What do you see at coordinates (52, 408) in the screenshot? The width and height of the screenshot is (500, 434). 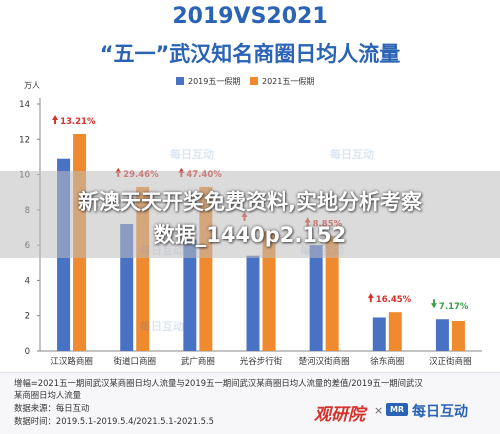 I see `data-source: 数据来源：每日互动` at bounding box center [52, 408].